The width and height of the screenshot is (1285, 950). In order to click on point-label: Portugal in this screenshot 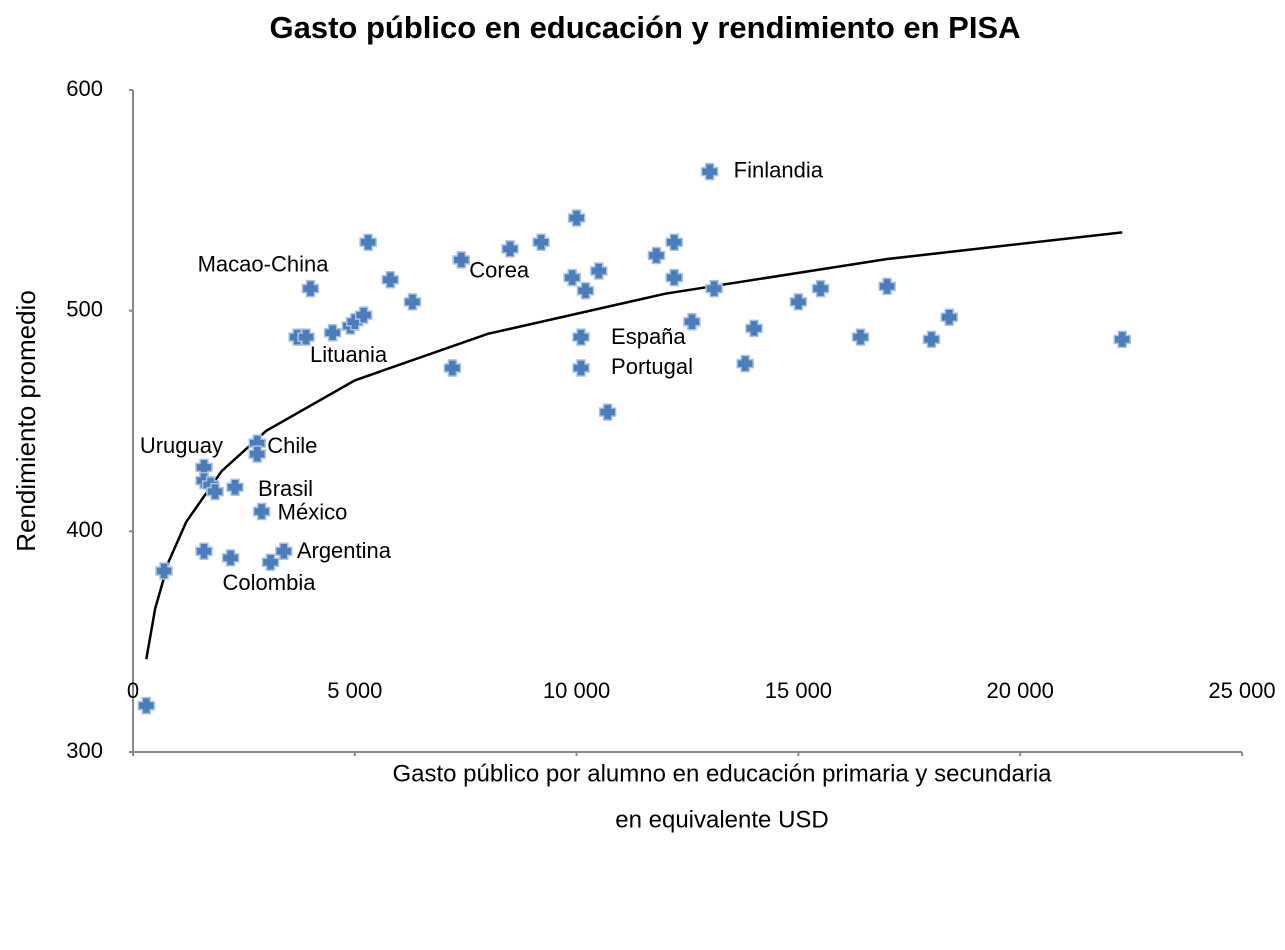, I will do `click(652, 366)`.